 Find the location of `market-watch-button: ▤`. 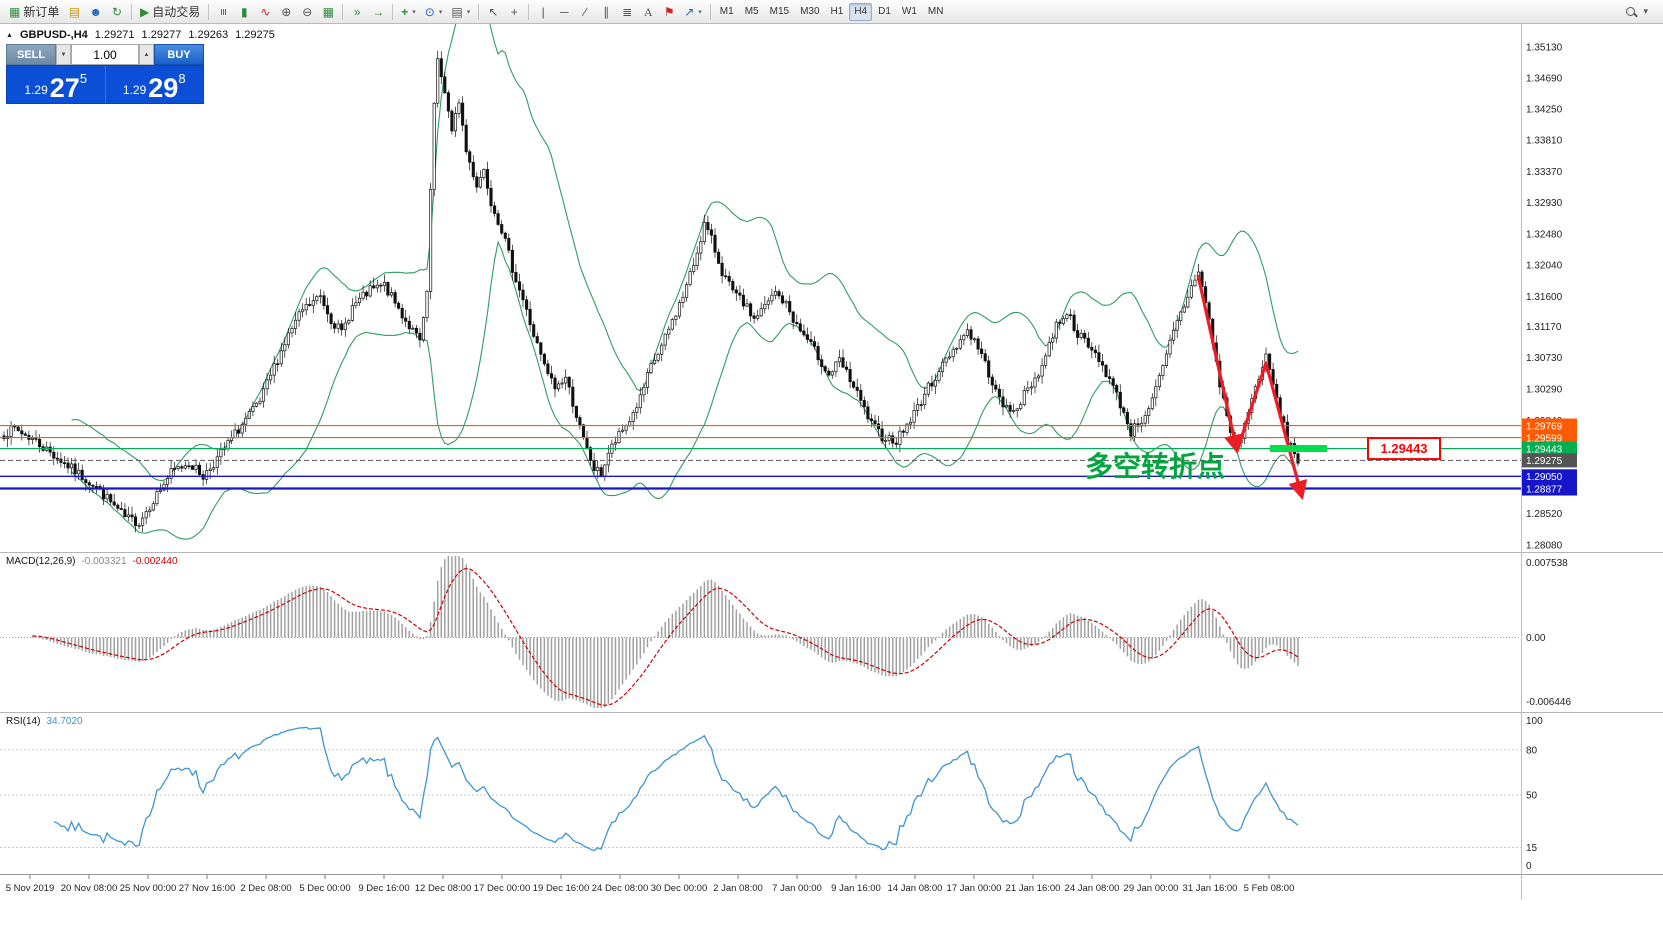

market-watch-button: ▤ is located at coordinates (74, 12).